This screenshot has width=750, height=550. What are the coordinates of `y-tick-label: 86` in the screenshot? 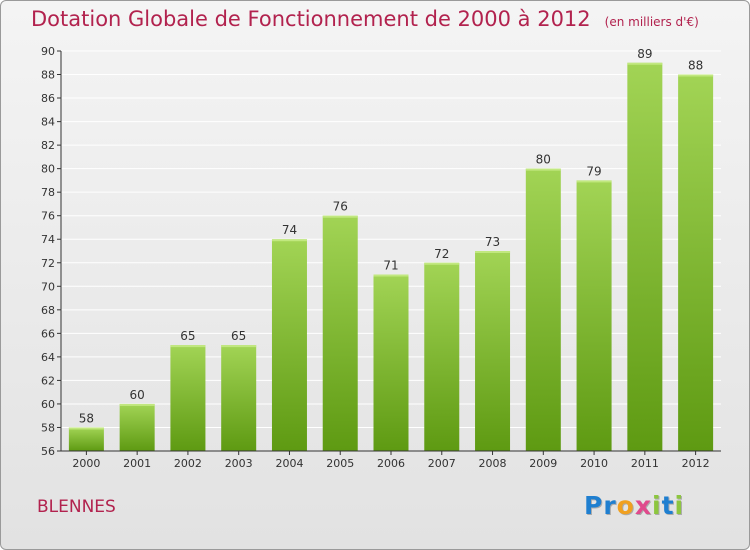 It's located at (48, 98).